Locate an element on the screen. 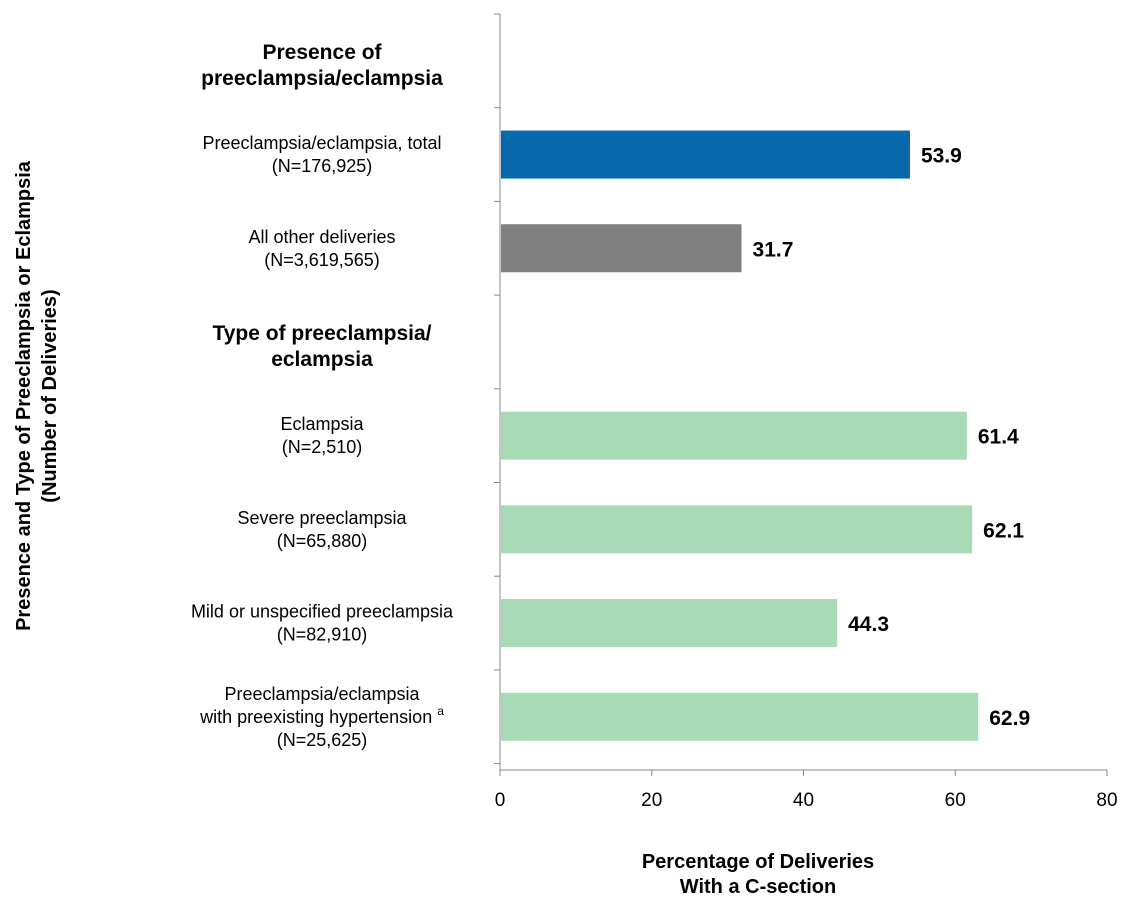 This screenshot has height=898, width=1124. category-label: Preeclampsia/eclampsia, total is located at coordinates (321, 143).